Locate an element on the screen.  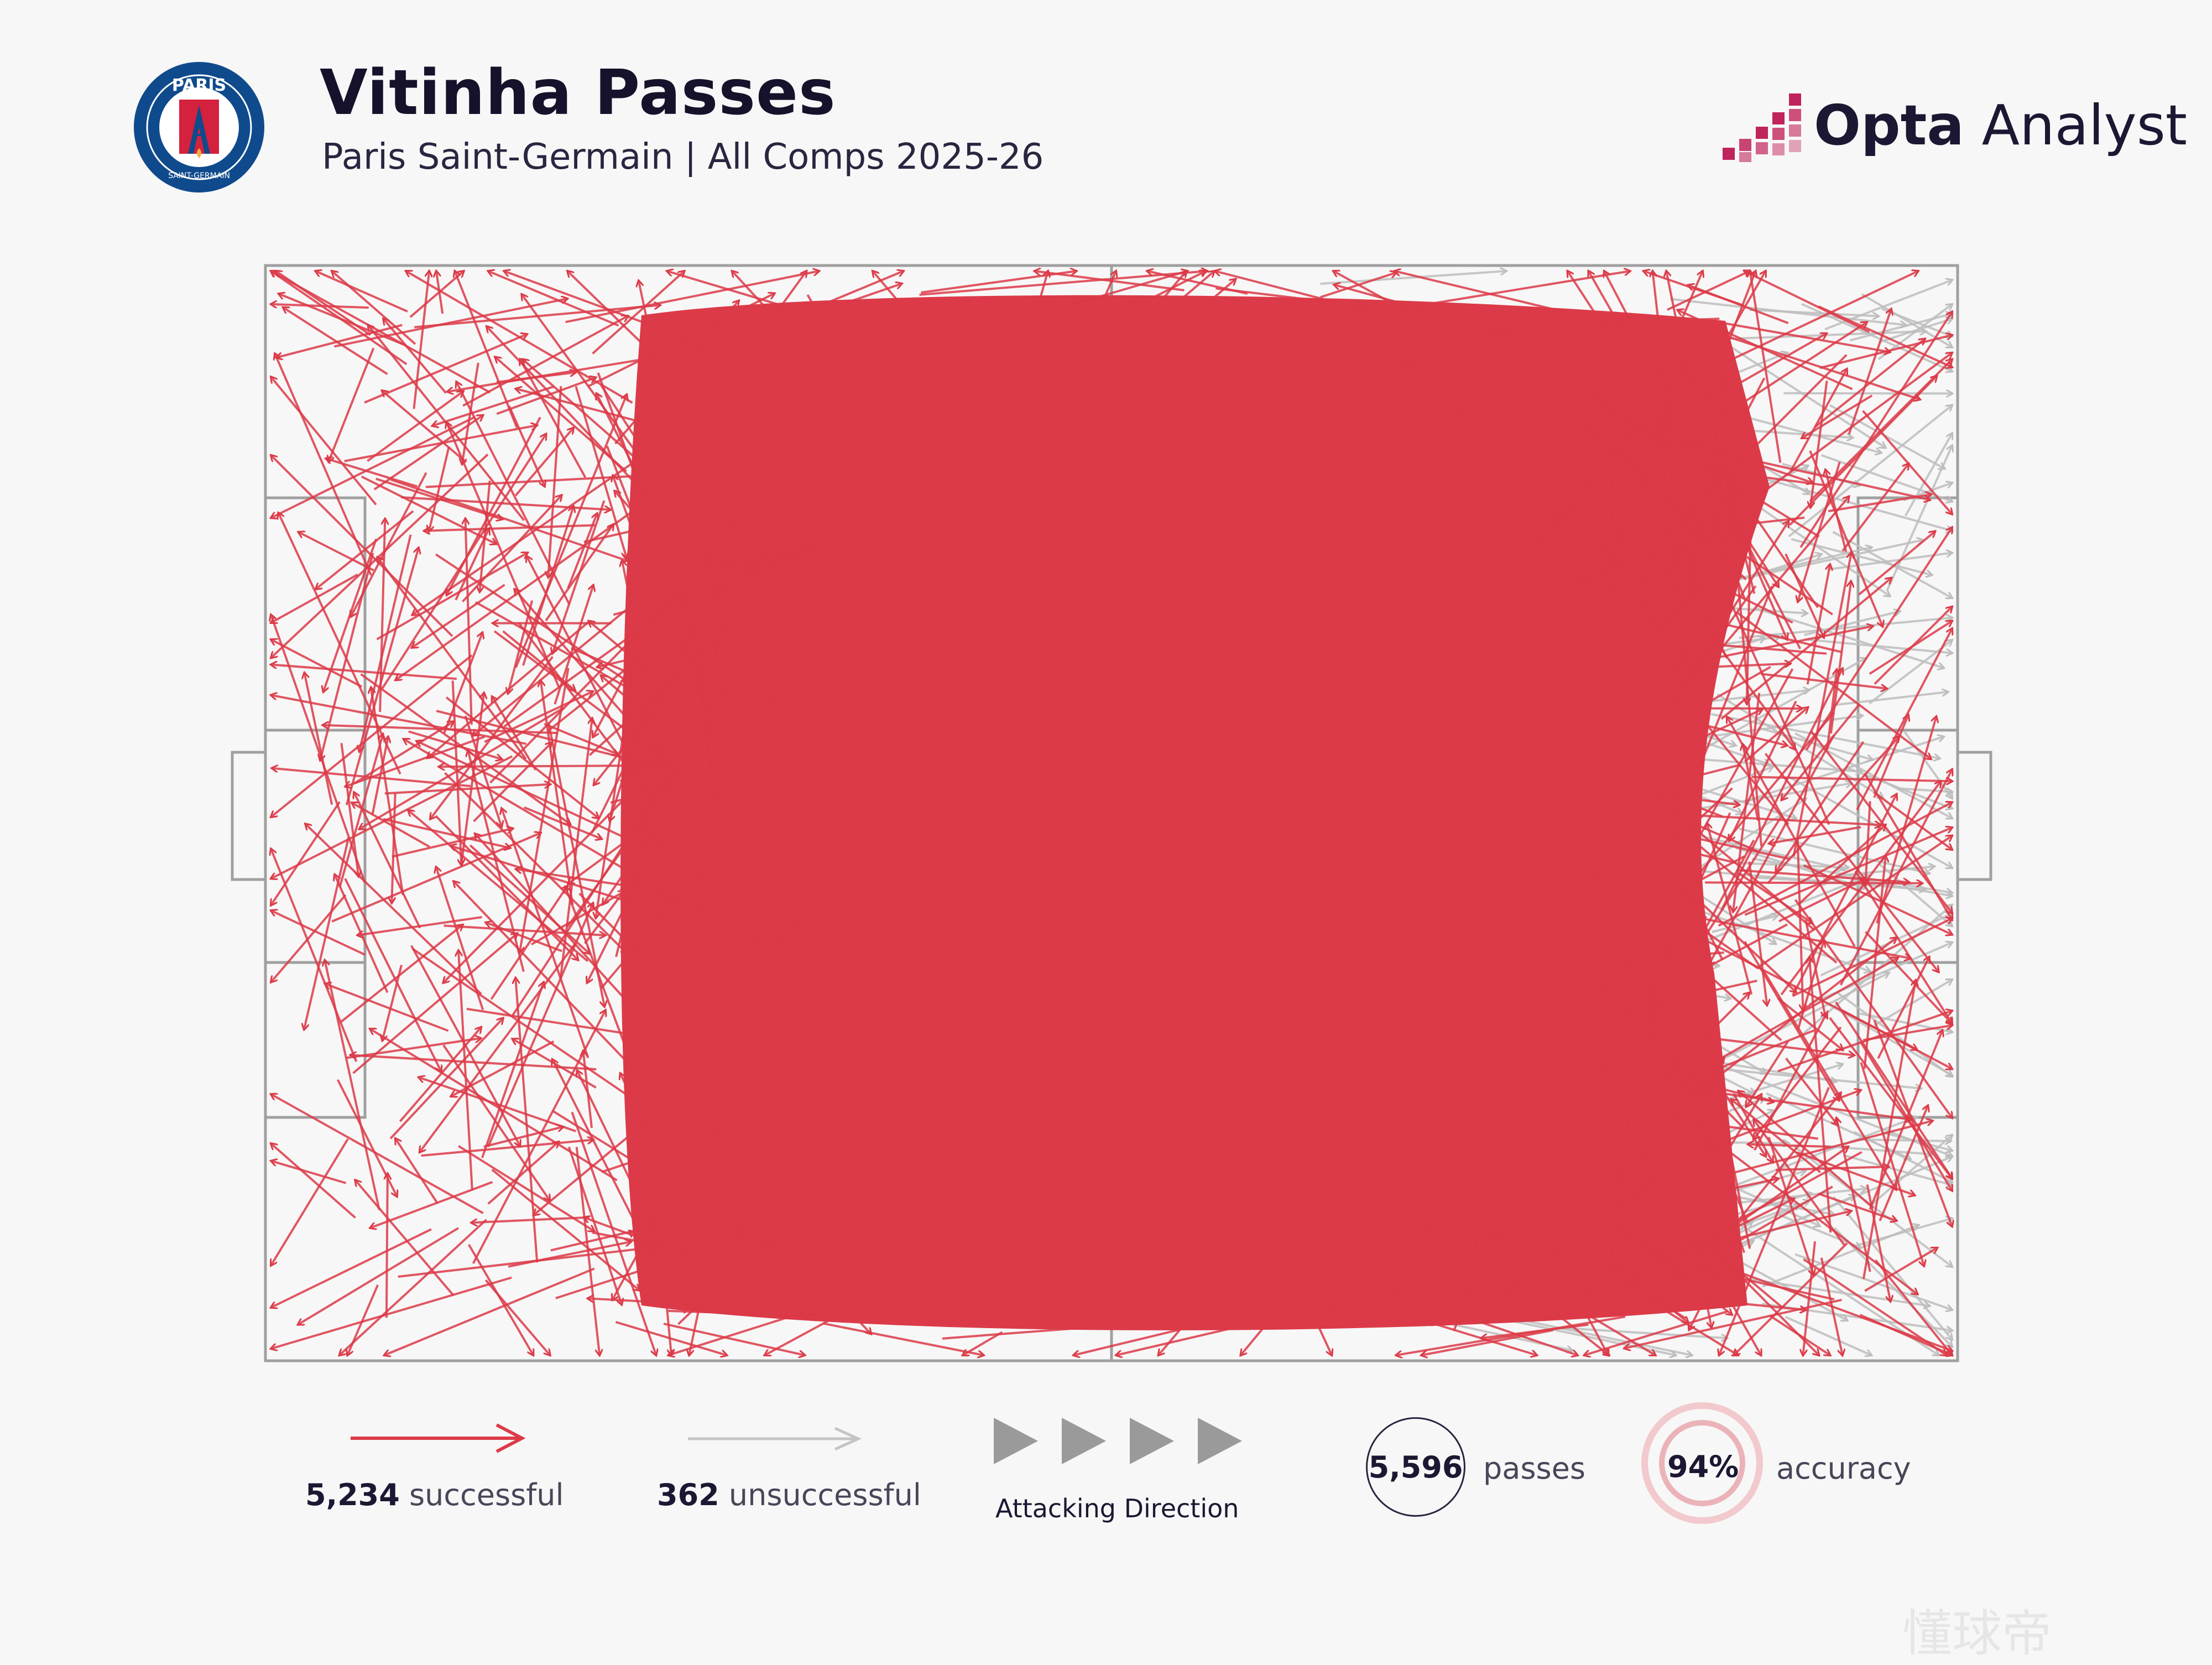
chart-subtitle: Paris Saint-Germain | All Comps 2025-26 is located at coordinates (683, 157).